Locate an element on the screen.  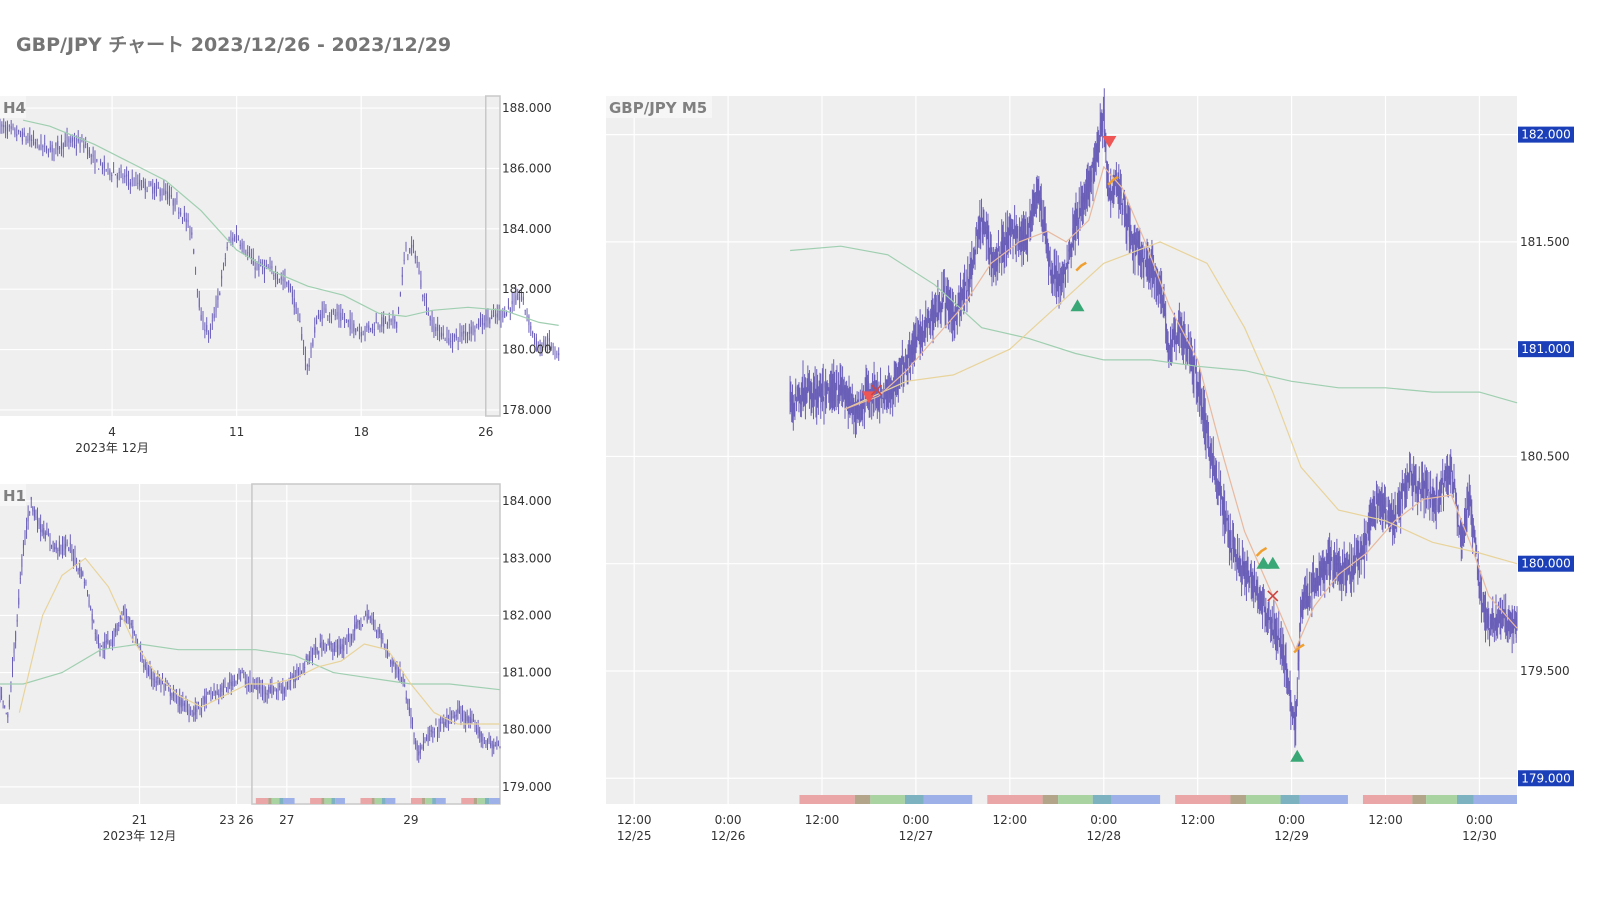
session-bar is located at coordinates (1015, 799).